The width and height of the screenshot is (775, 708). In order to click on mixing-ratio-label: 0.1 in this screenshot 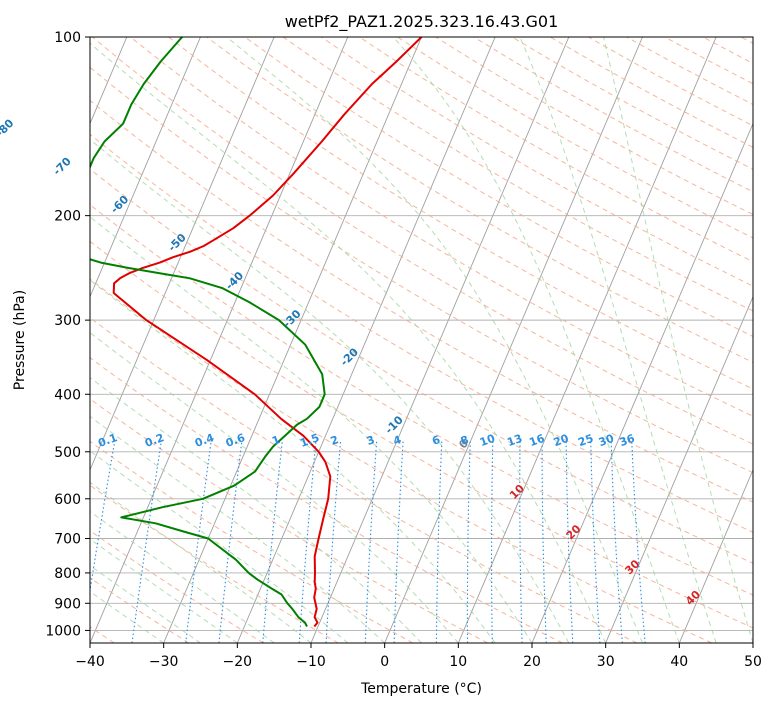, I will do `click(107, 440)`.